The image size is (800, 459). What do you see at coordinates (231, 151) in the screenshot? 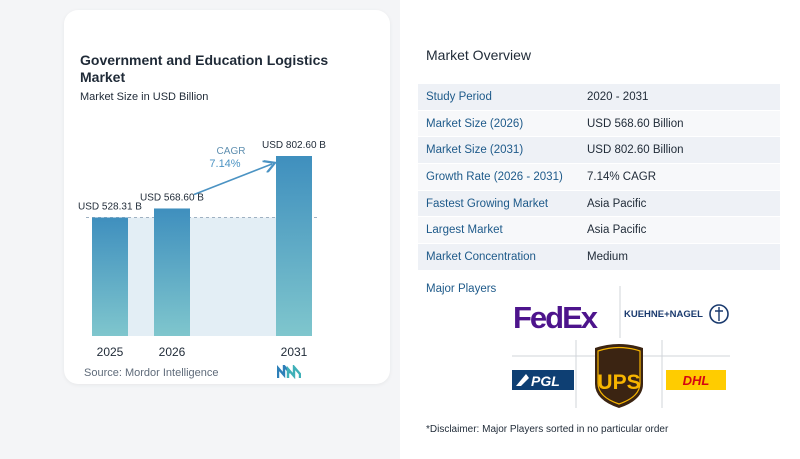
I see `cagr-label: CAGR` at bounding box center [231, 151].